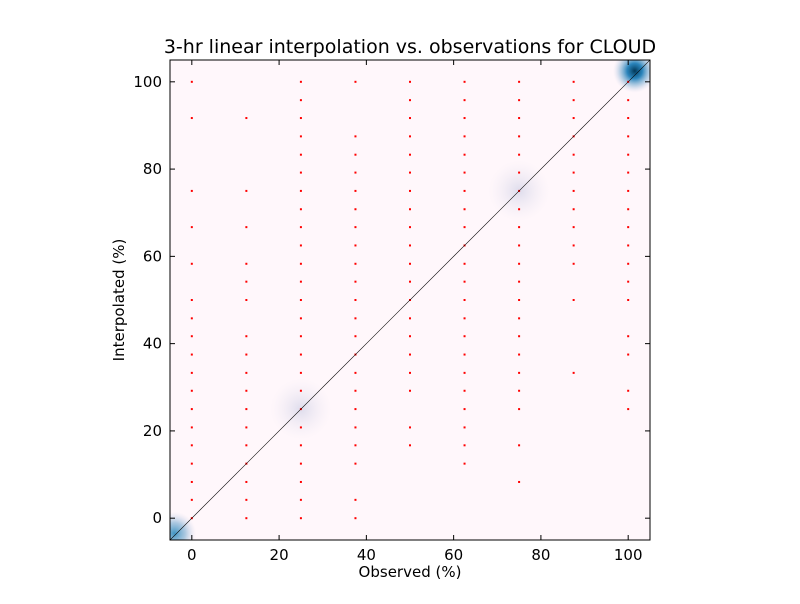 This screenshot has width=800, height=604. What do you see at coordinates (192, 555) in the screenshot?
I see `x-tick-label-0: 0` at bounding box center [192, 555].